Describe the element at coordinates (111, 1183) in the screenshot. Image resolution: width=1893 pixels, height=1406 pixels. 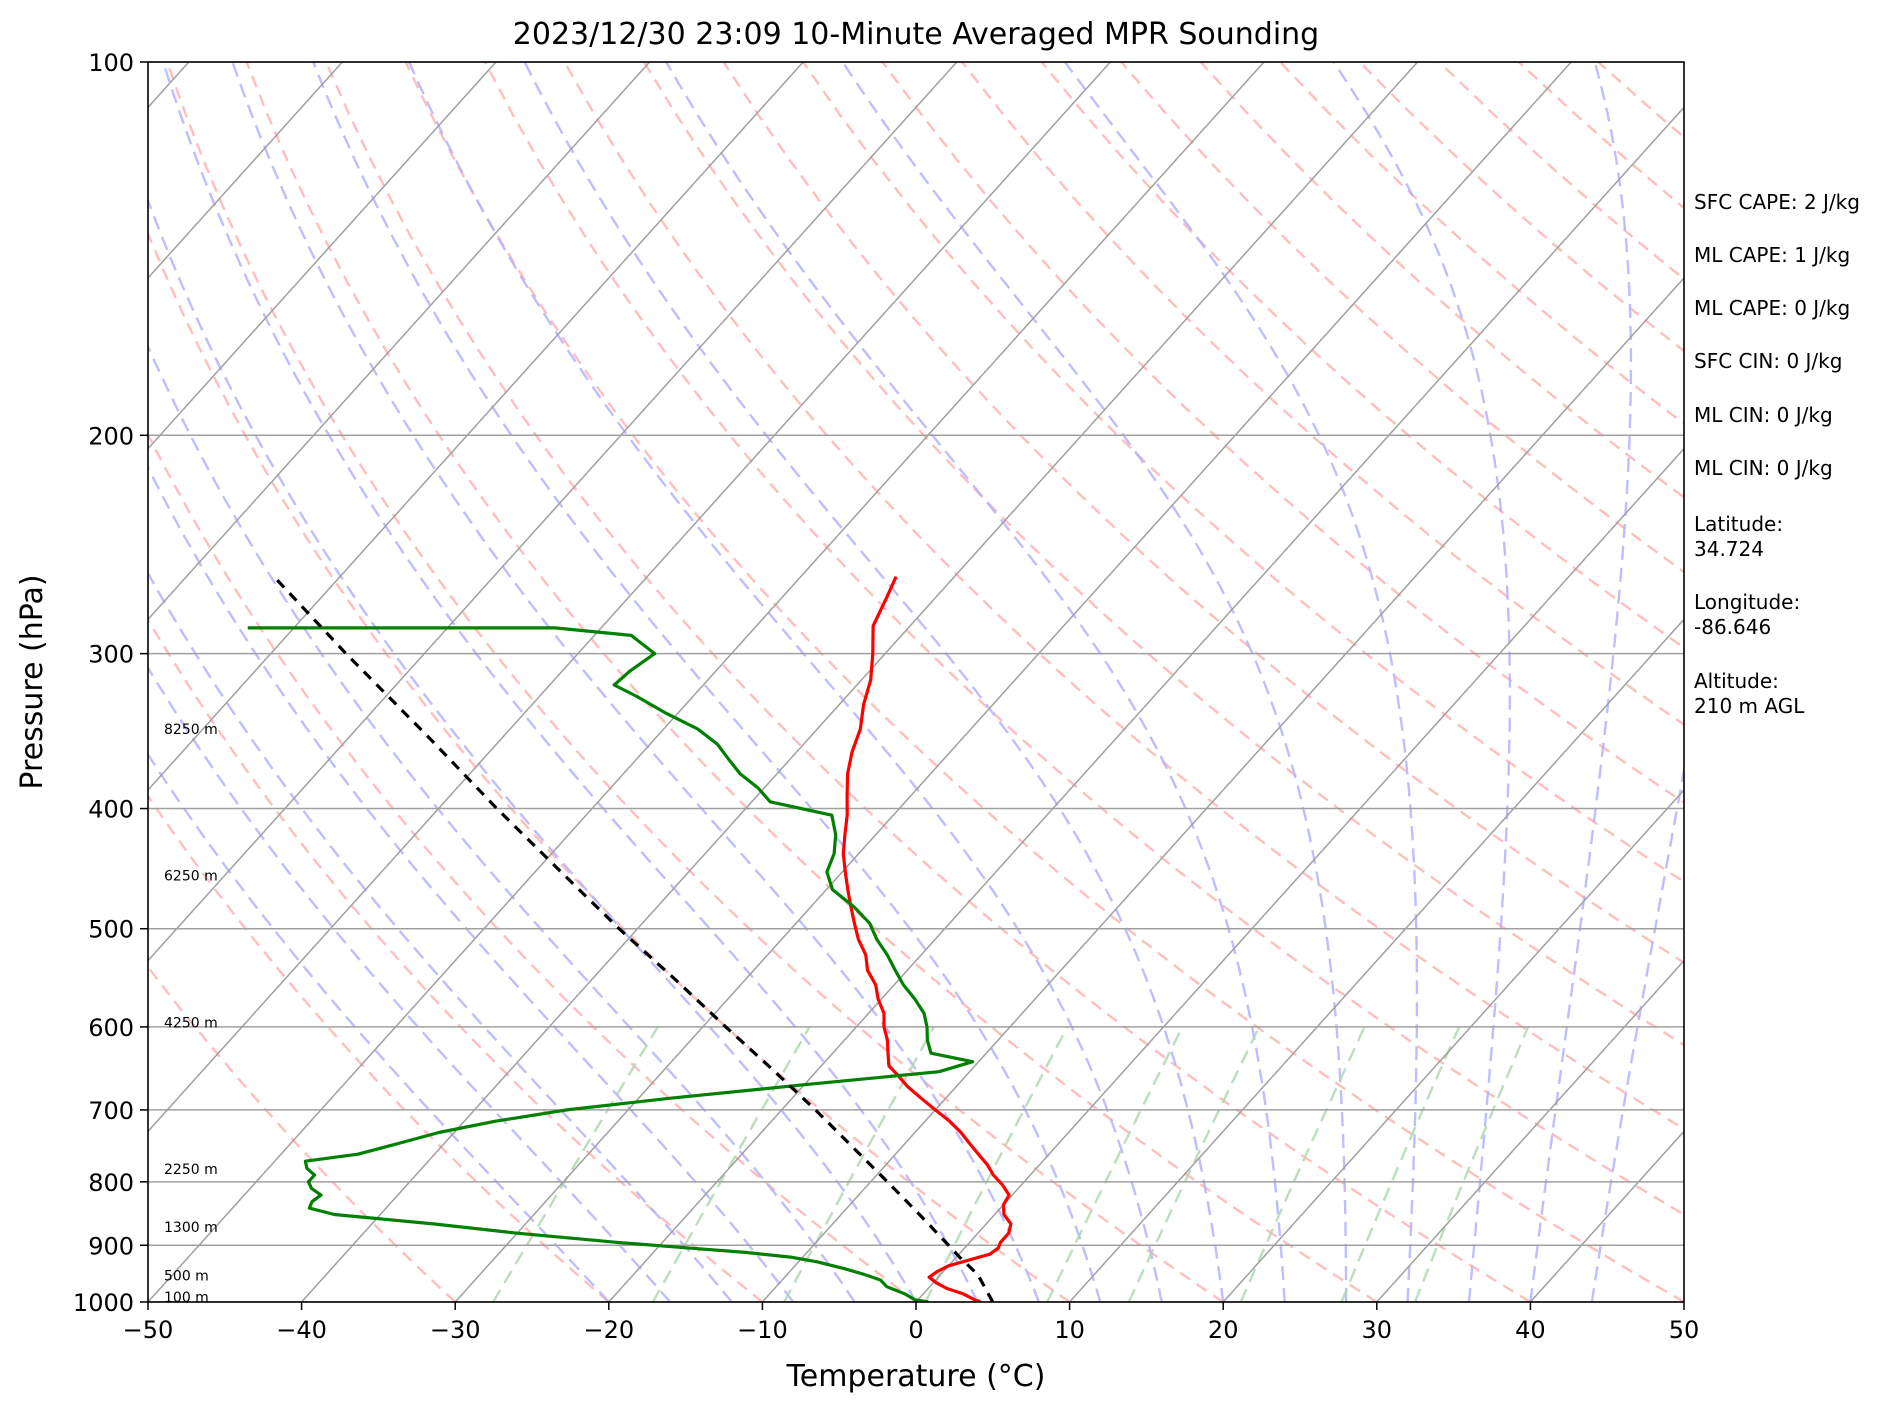
I see `y-tick-label: 800` at that location.